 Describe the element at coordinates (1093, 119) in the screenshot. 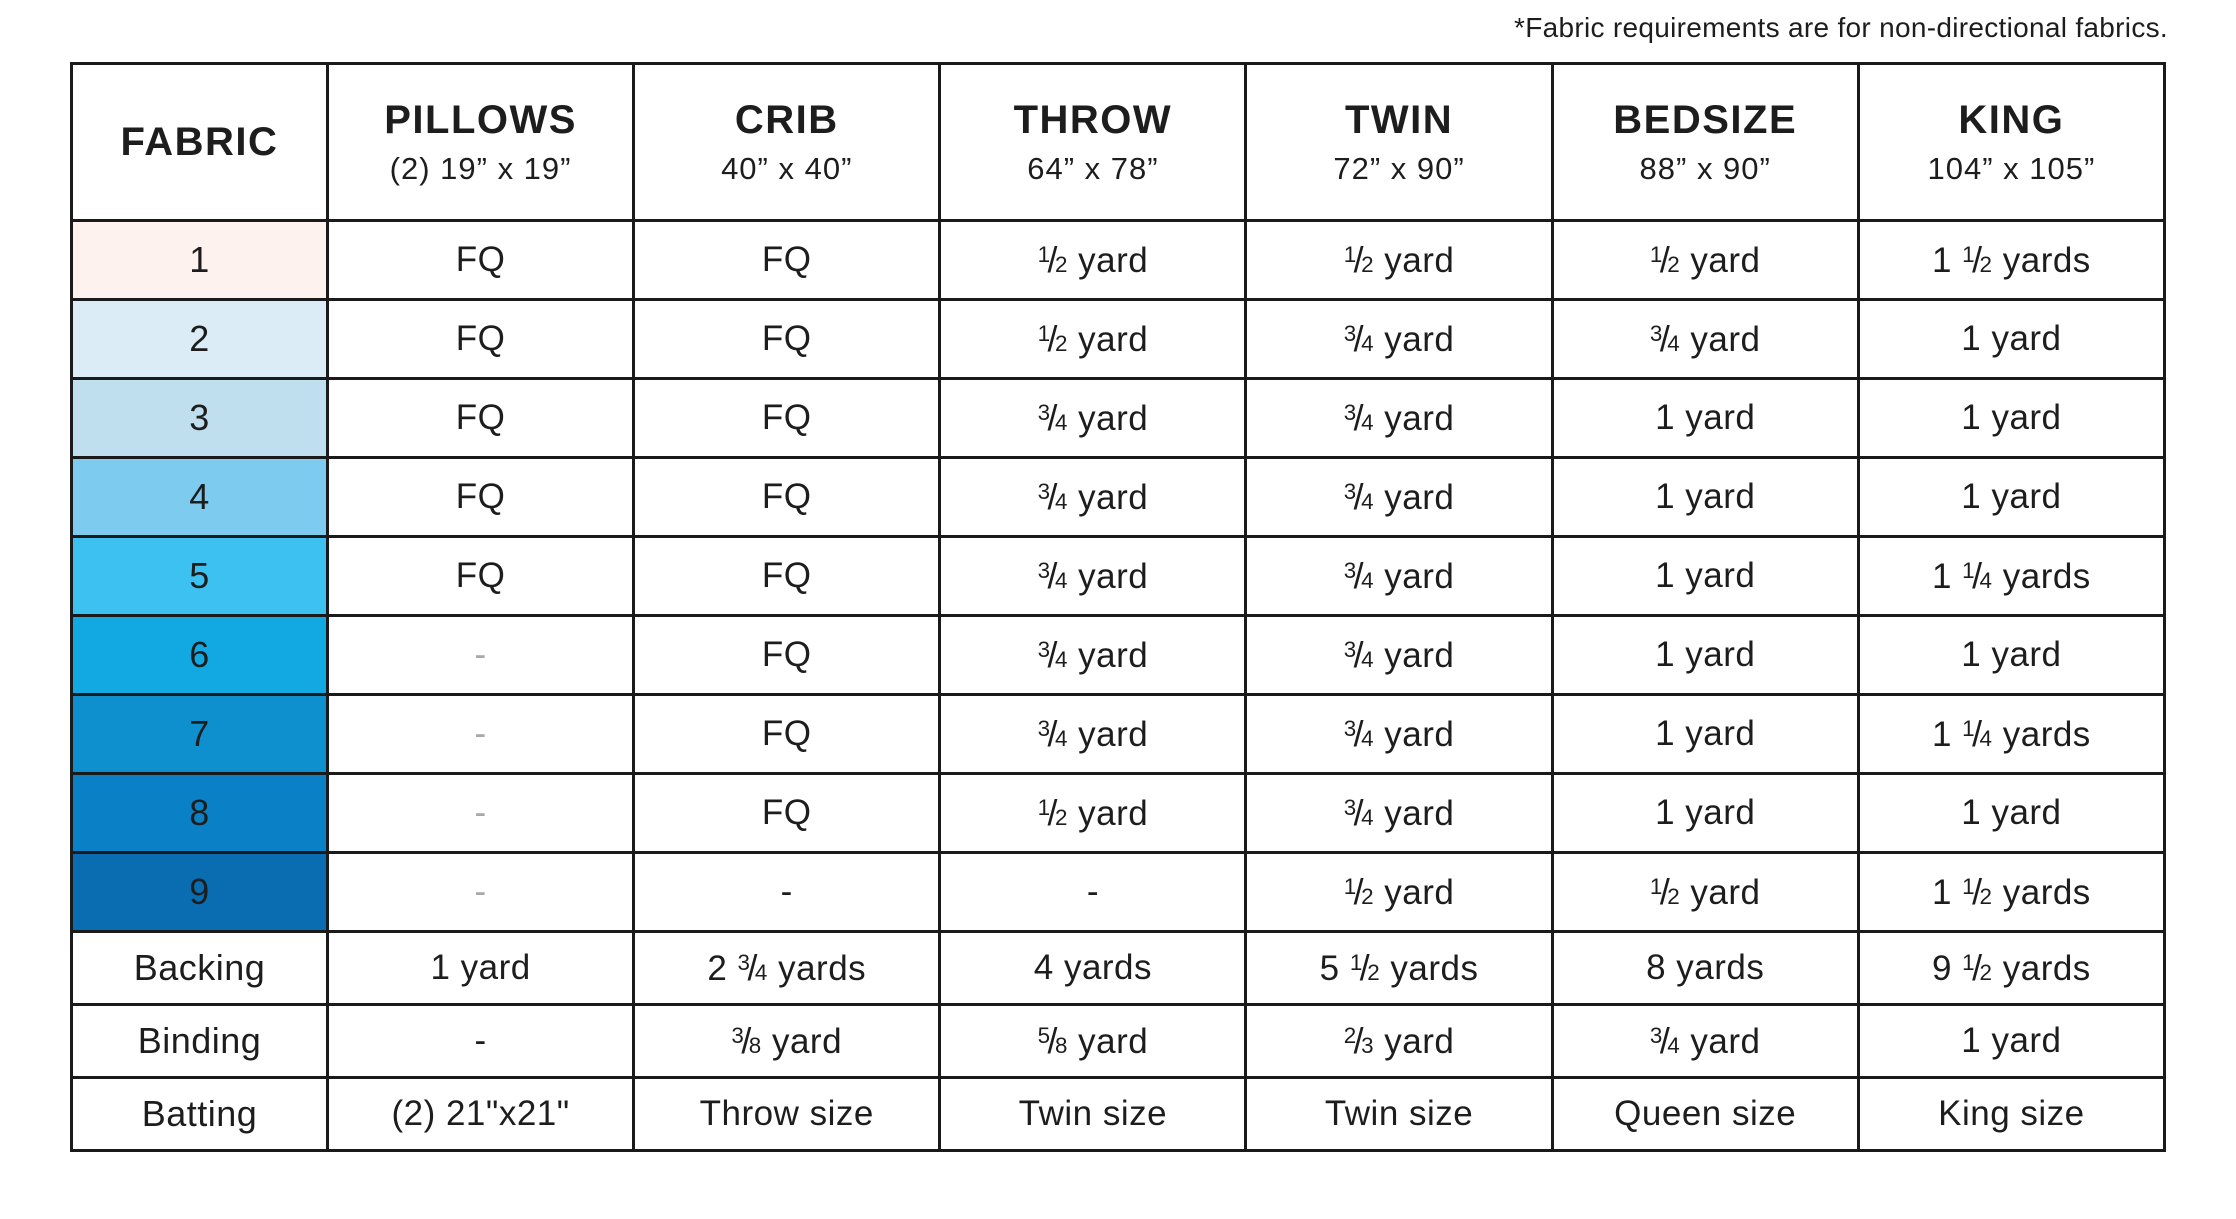

I see `column-label: THROW` at that location.